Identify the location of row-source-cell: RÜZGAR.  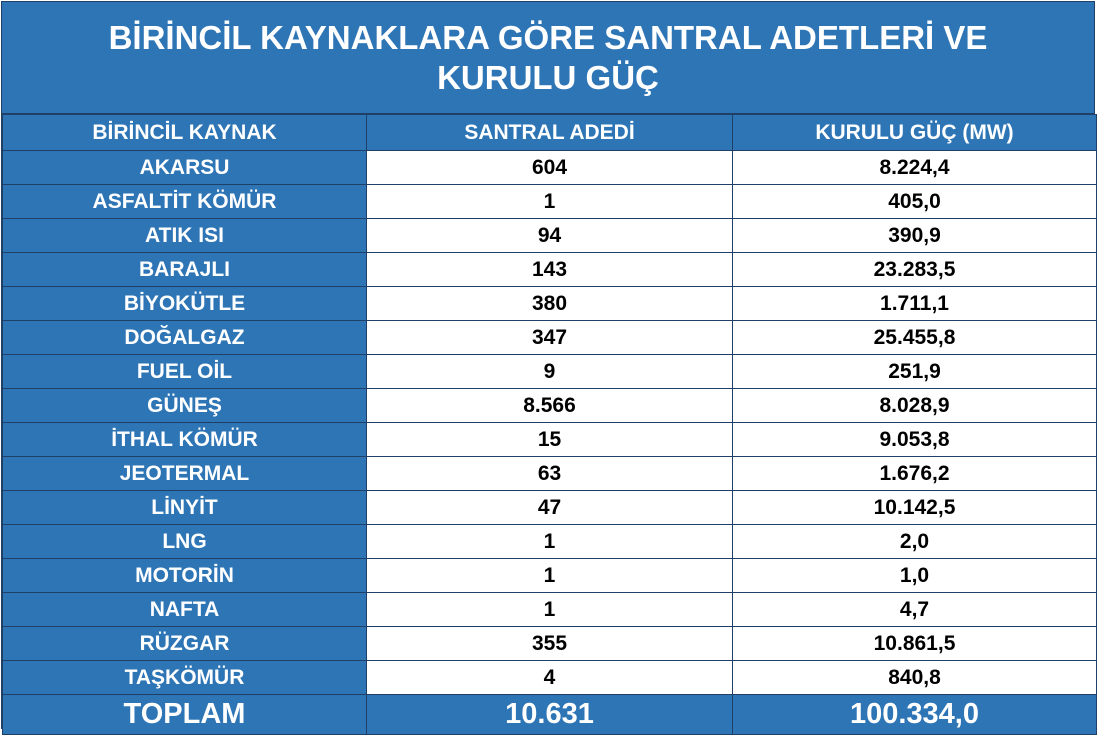
(184, 643).